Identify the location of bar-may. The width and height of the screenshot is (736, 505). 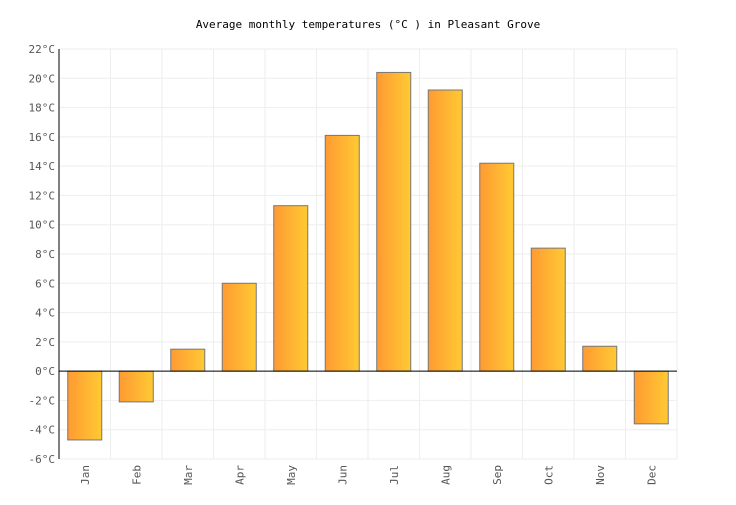
(291, 288).